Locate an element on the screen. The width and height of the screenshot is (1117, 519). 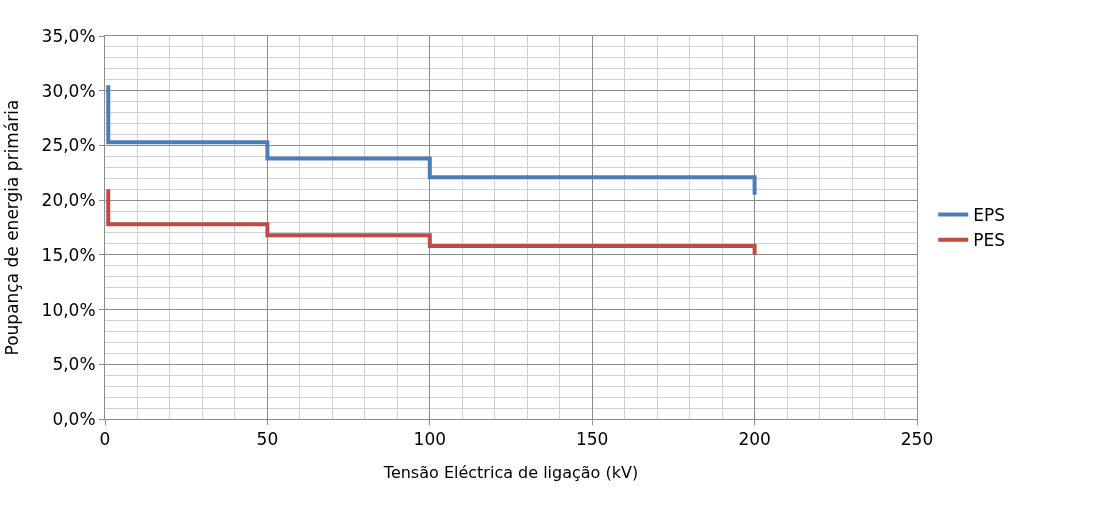
y-tick-label: 10,0% is located at coordinates (68, 309).